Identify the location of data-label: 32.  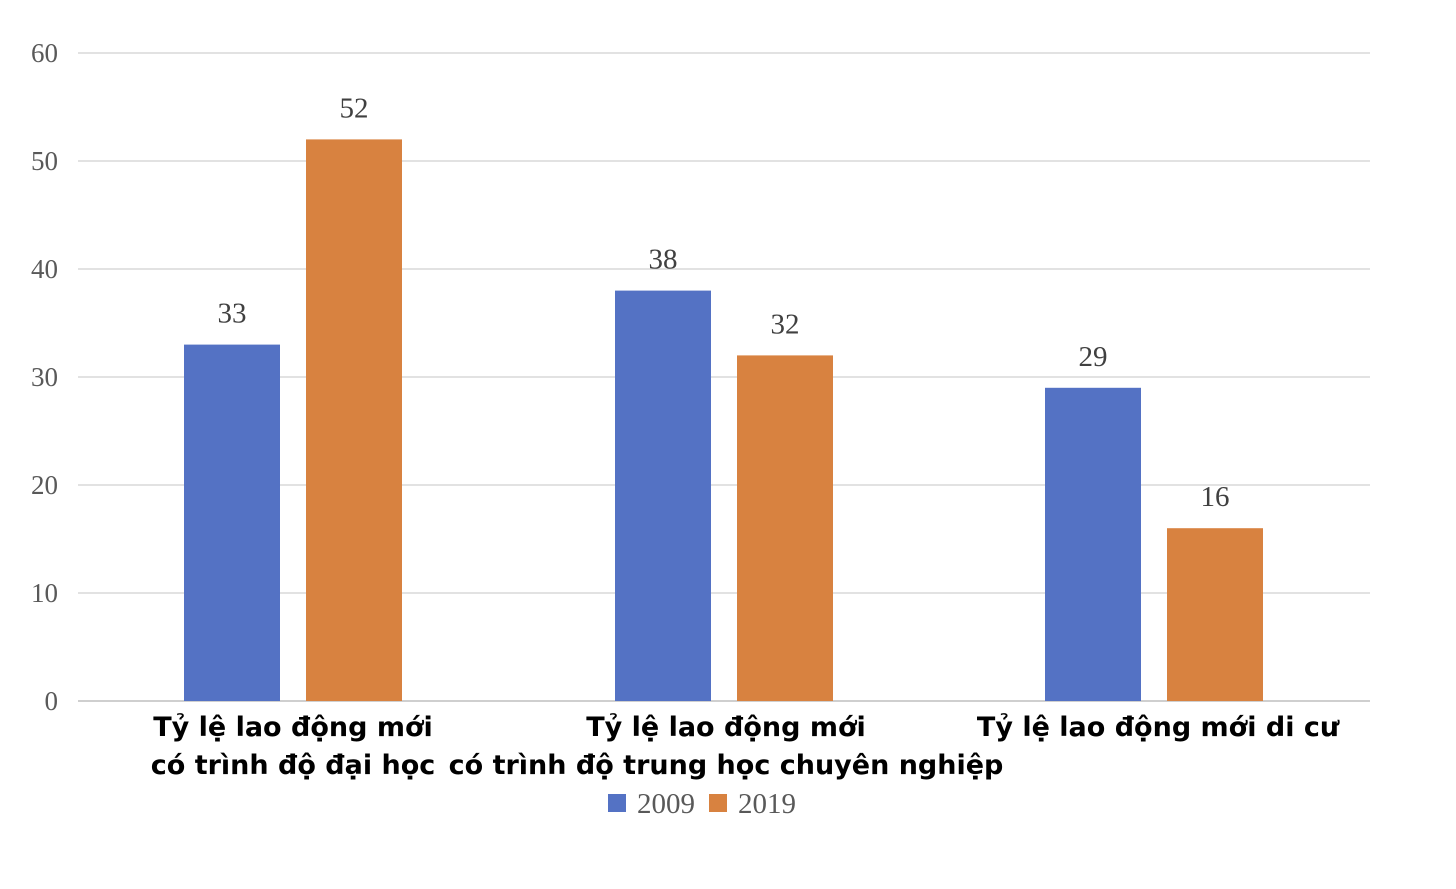
(785, 324).